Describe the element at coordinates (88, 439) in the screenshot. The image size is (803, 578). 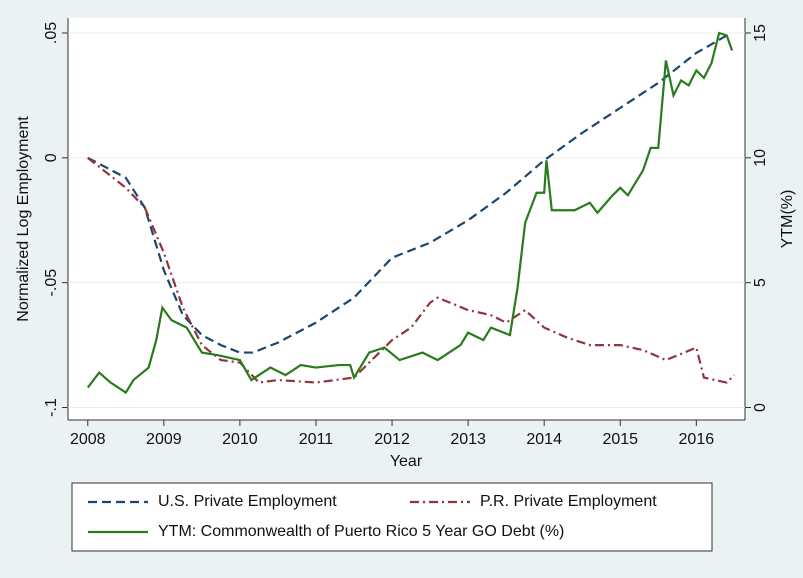
I see `x-tick-label: 2008` at that location.